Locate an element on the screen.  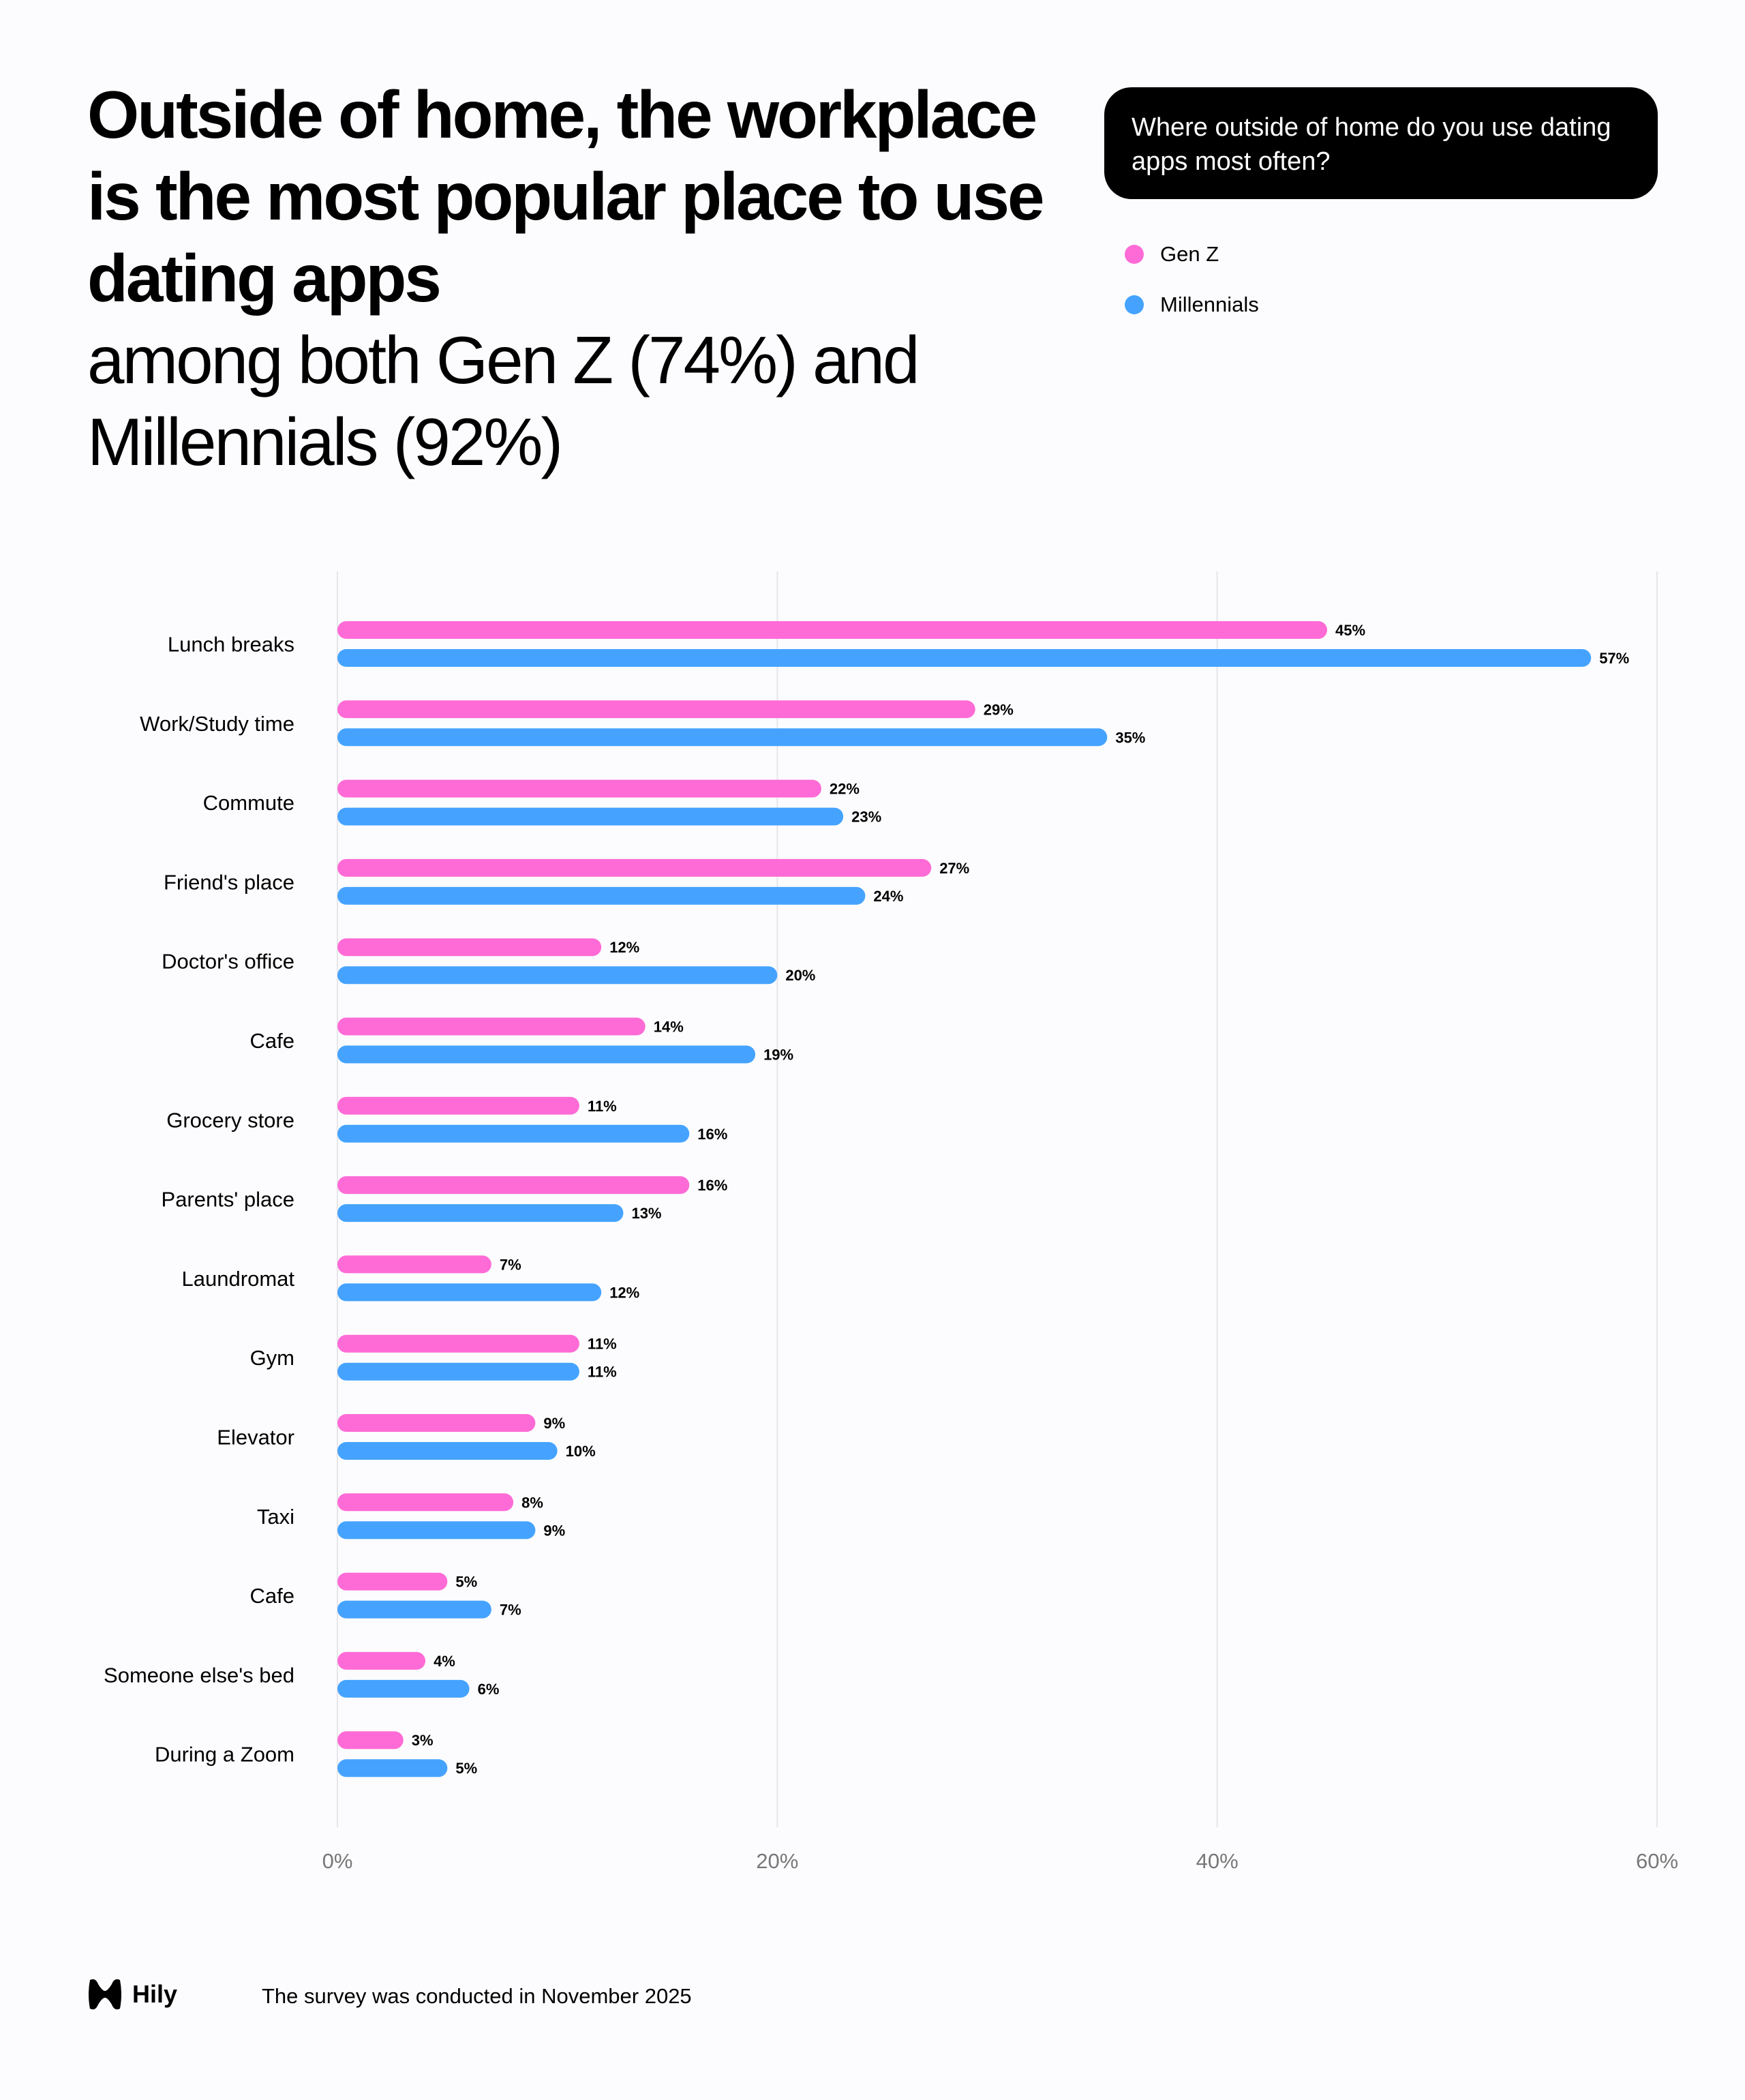
data-label: 4% is located at coordinates (444, 1661).